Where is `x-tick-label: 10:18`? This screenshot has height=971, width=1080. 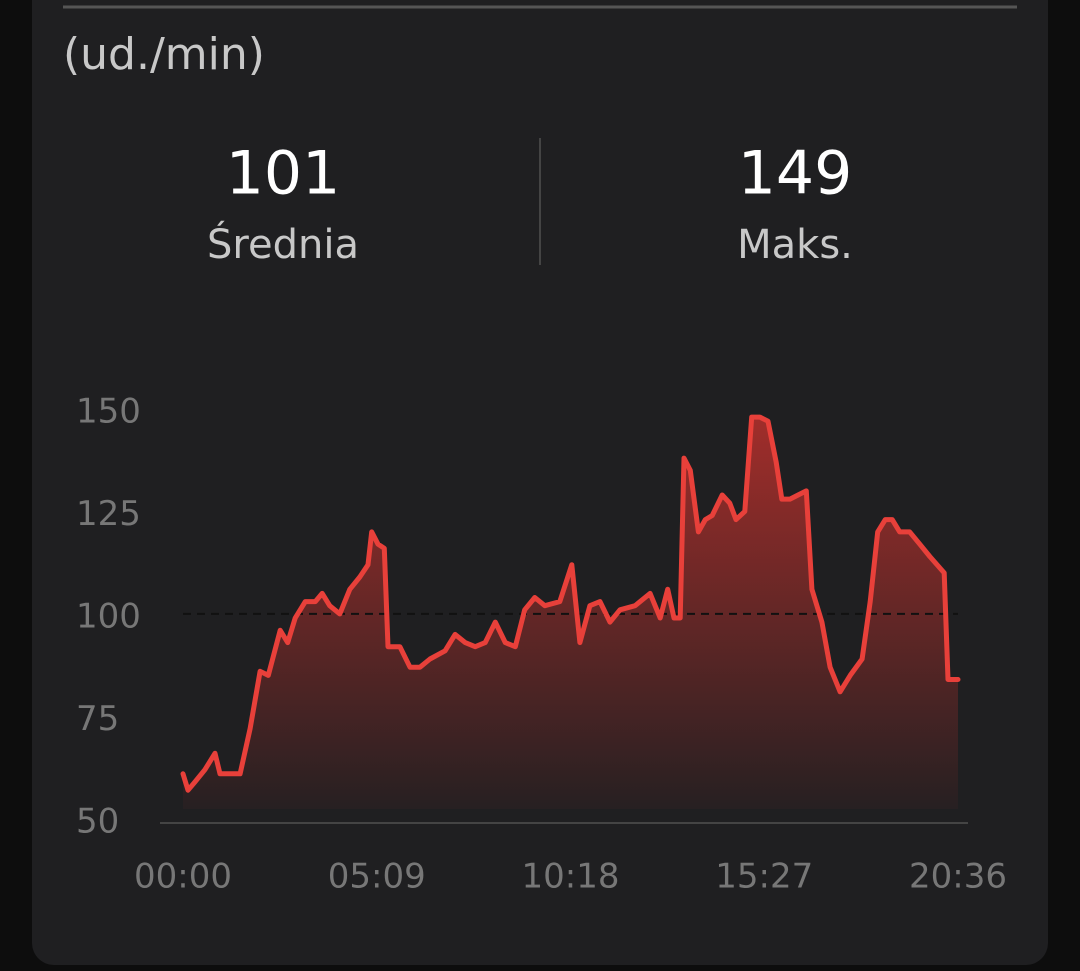
x-tick-label: 10:18 is located at coordinates (571, 877).